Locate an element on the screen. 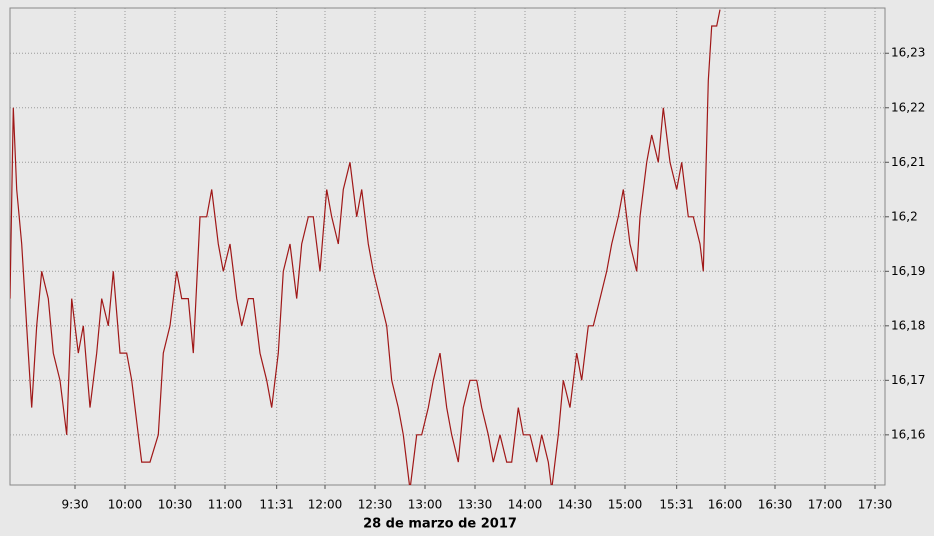 This screenshot has height=536, width=934. x-tick-label: 12:30 is located at coordinates (375, 505).